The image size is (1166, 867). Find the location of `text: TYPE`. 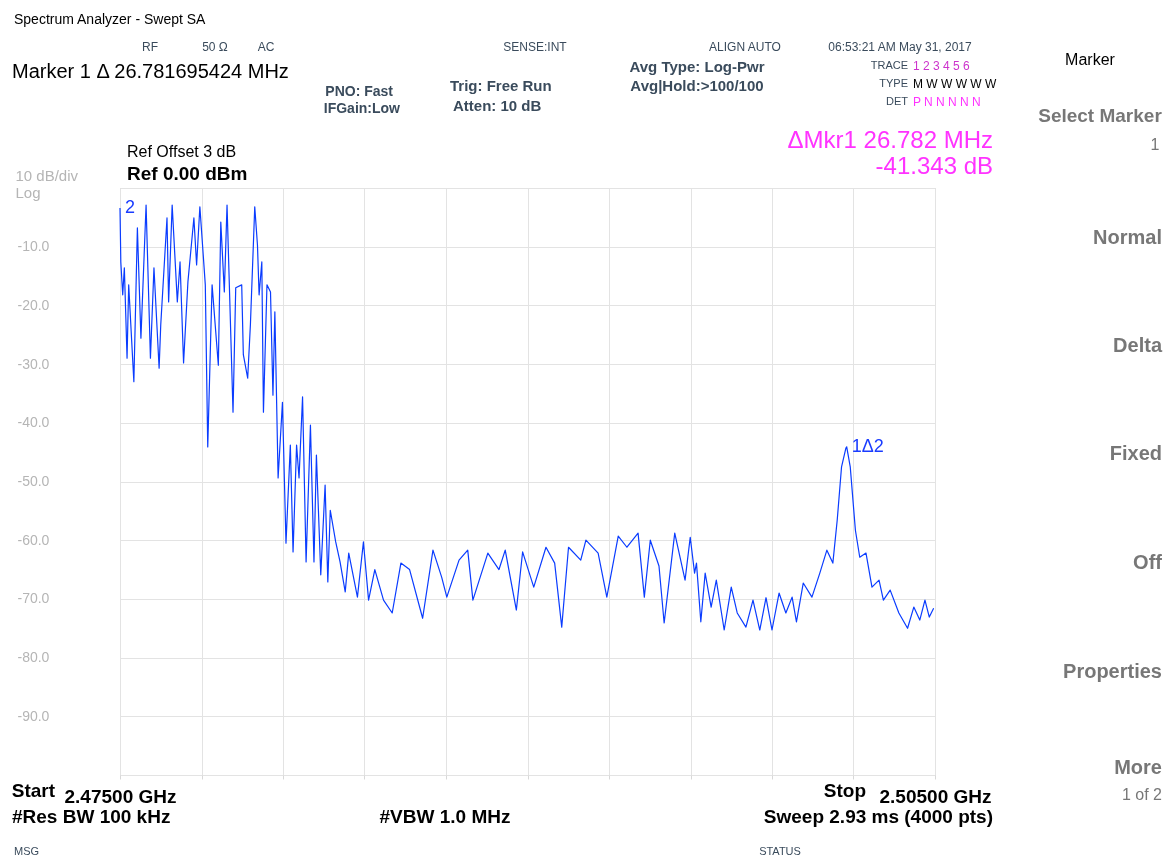

text: TYPE is located at coordinates (893, 83).